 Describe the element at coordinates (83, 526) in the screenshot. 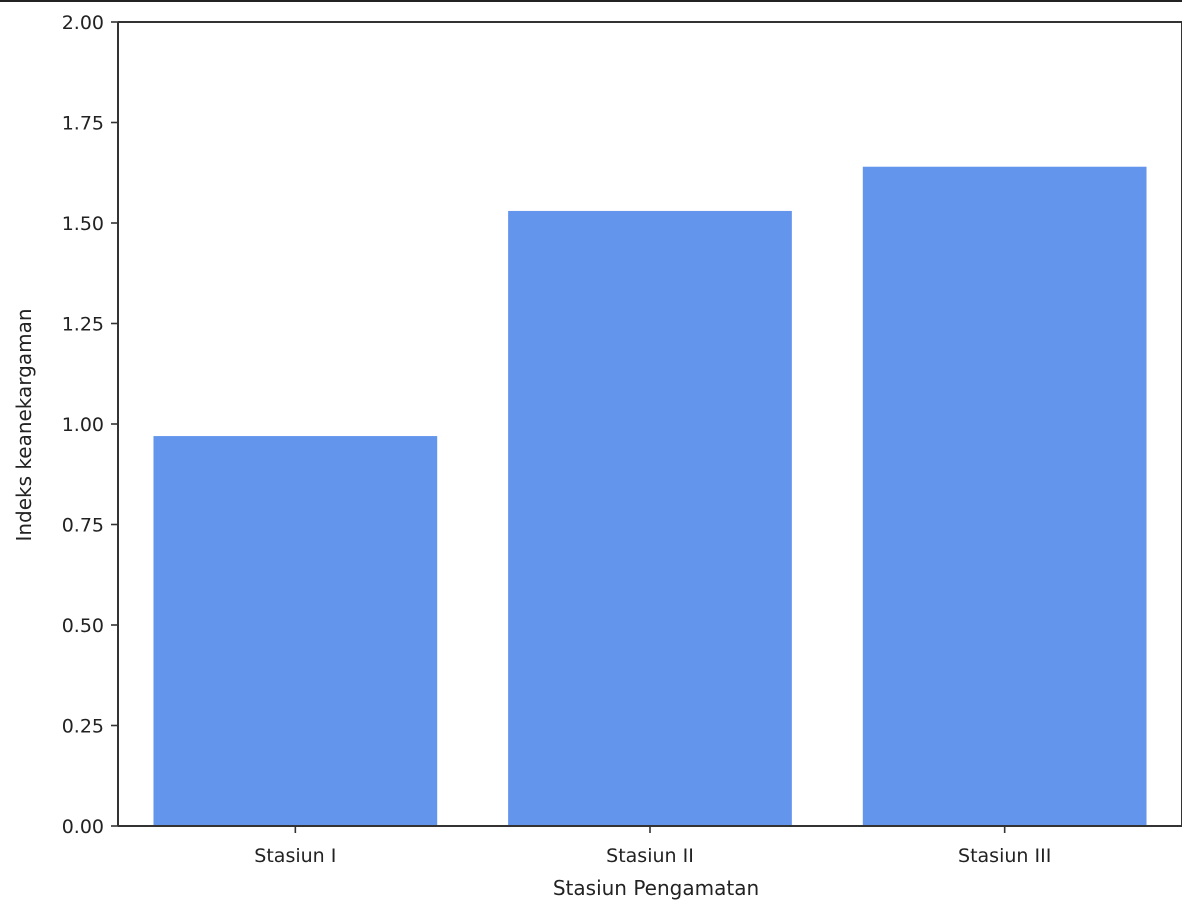

I see `y-tick-label: 0.75` at that location.